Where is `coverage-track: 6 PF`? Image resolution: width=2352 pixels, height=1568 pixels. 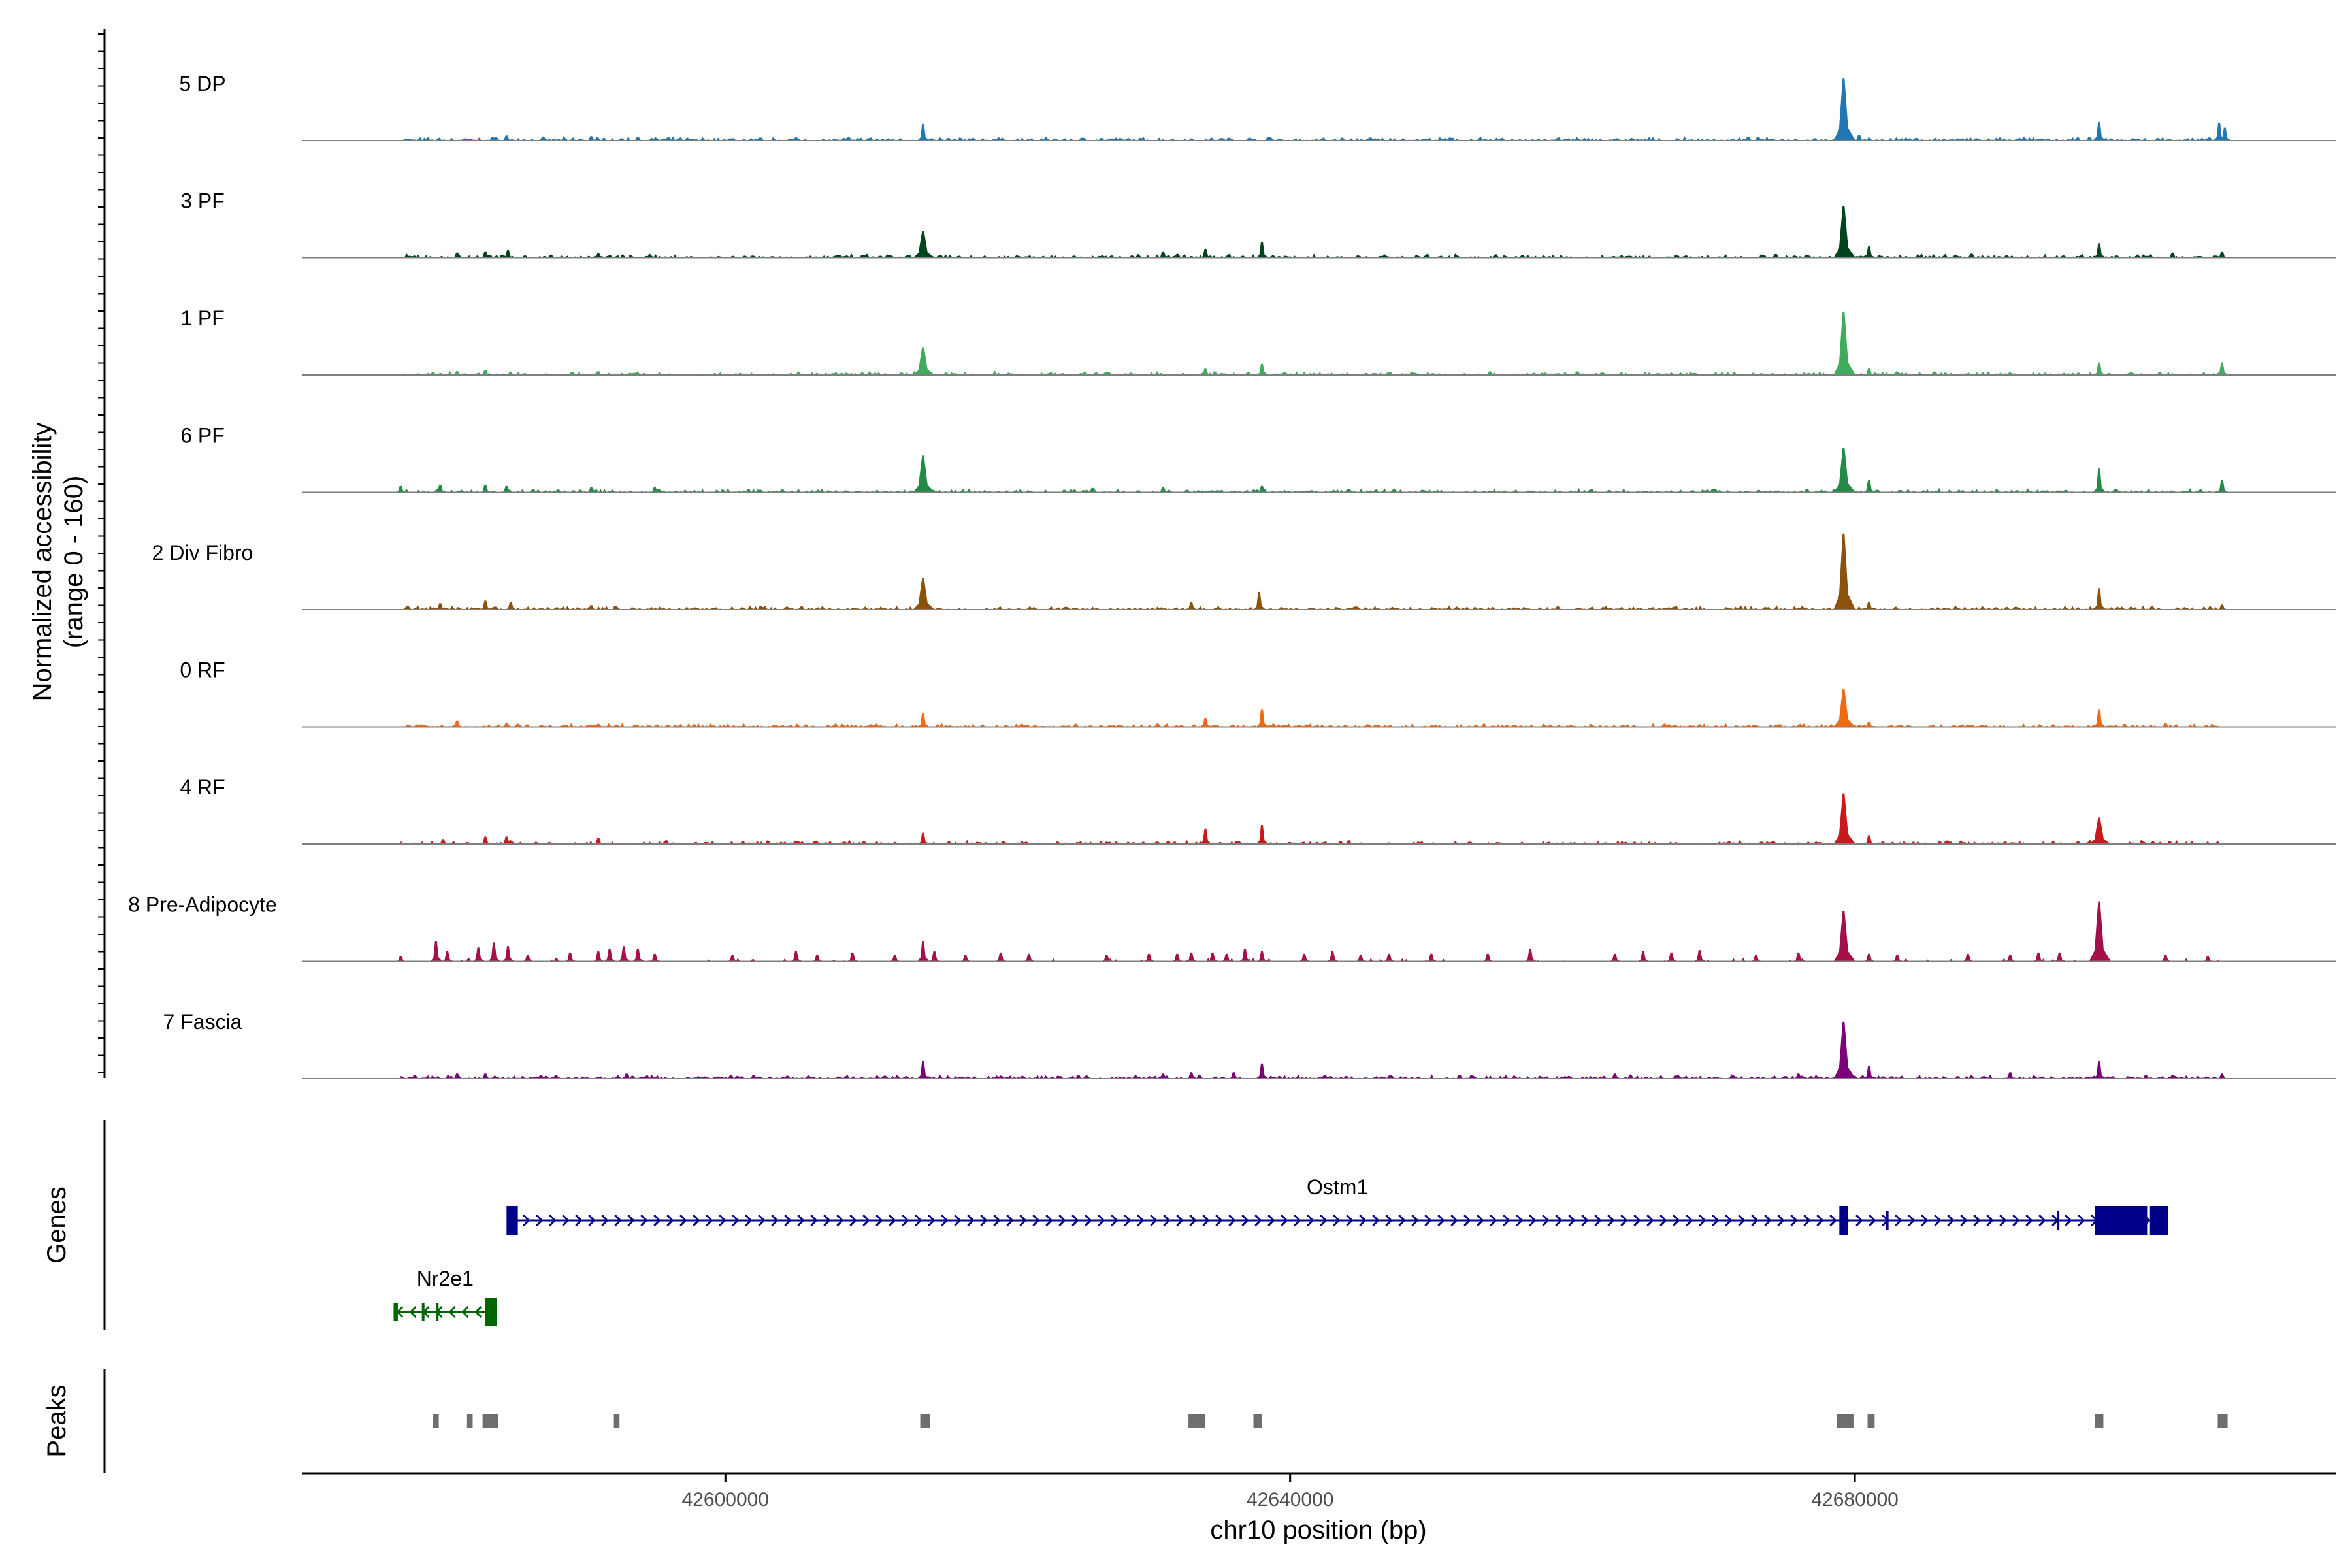 coverage-track: 6 PF is located at coordinates (1258, 458).